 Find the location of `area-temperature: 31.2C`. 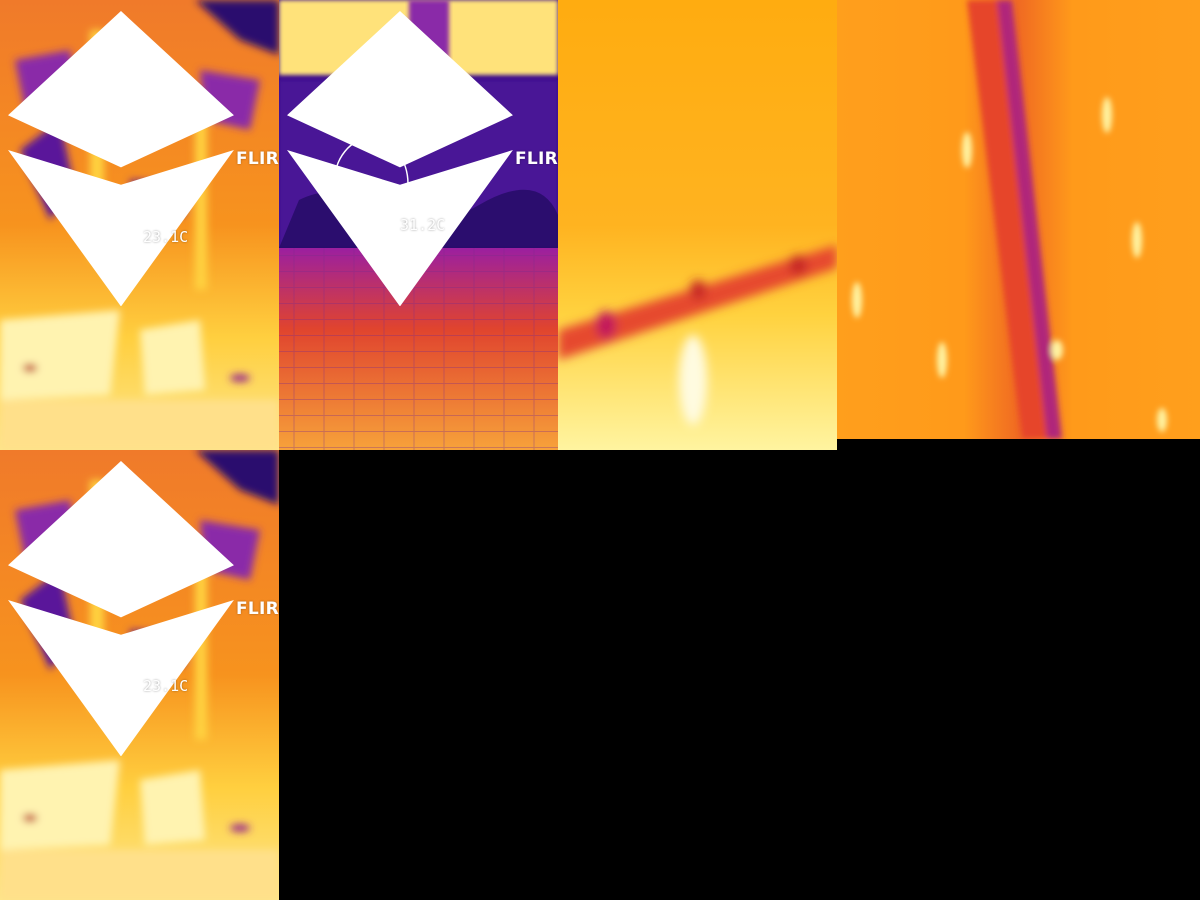

area-temperature: 31.2C is located at coordinates (423, 225).